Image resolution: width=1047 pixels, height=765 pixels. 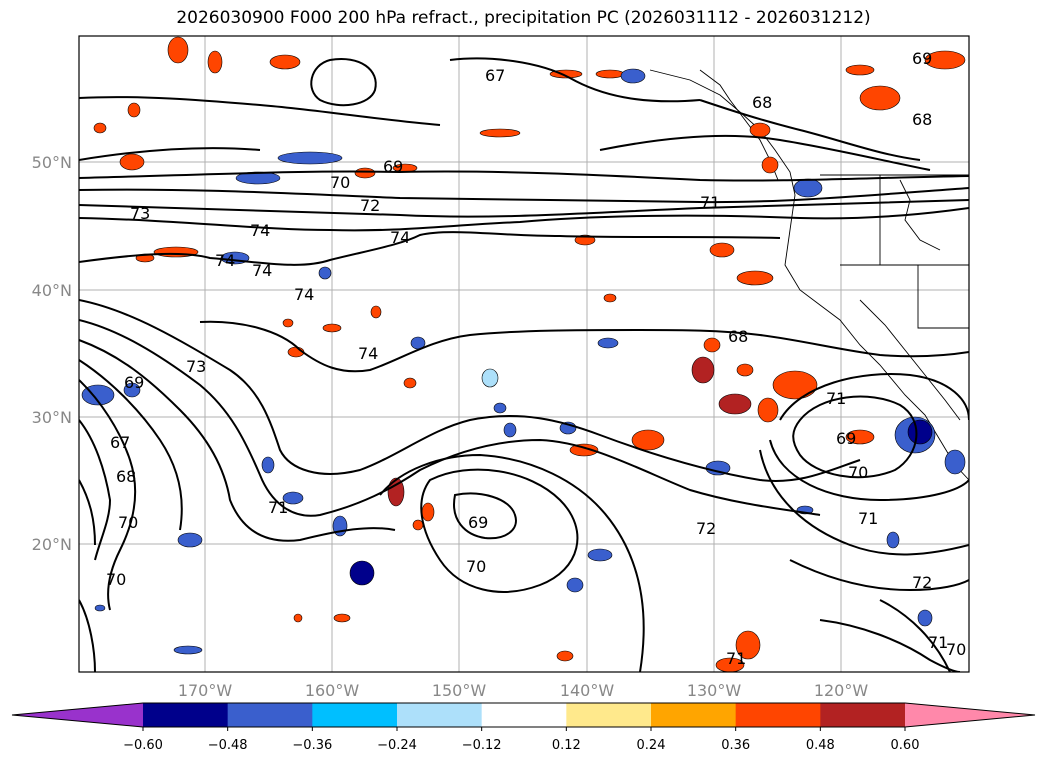 What do you see at coordinates (52, 162) in the screenshot?
I see `lat-label: 50°N` at bounding box center [52, 162].